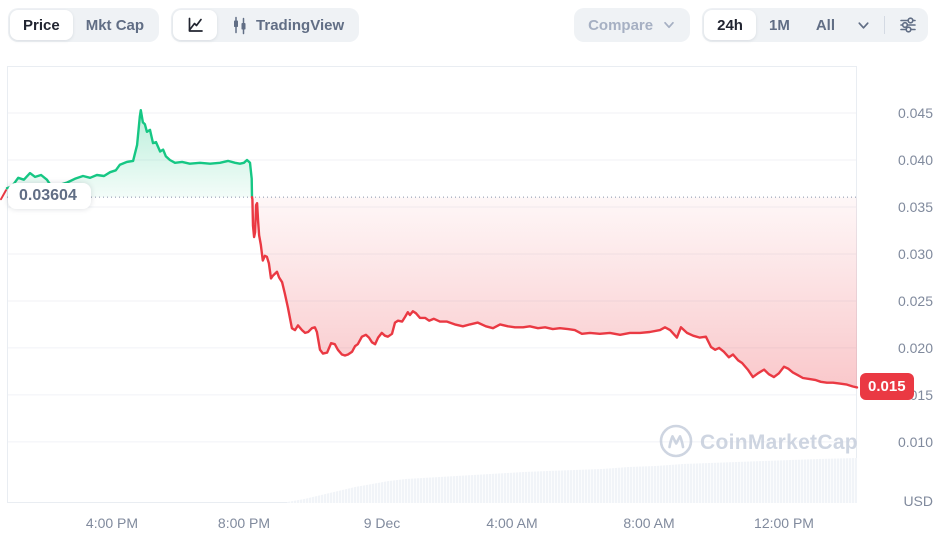 Image resolution: width=936 pixels, height=534 pixels. I want to click on compare-button: Compare, so click(632, 25).